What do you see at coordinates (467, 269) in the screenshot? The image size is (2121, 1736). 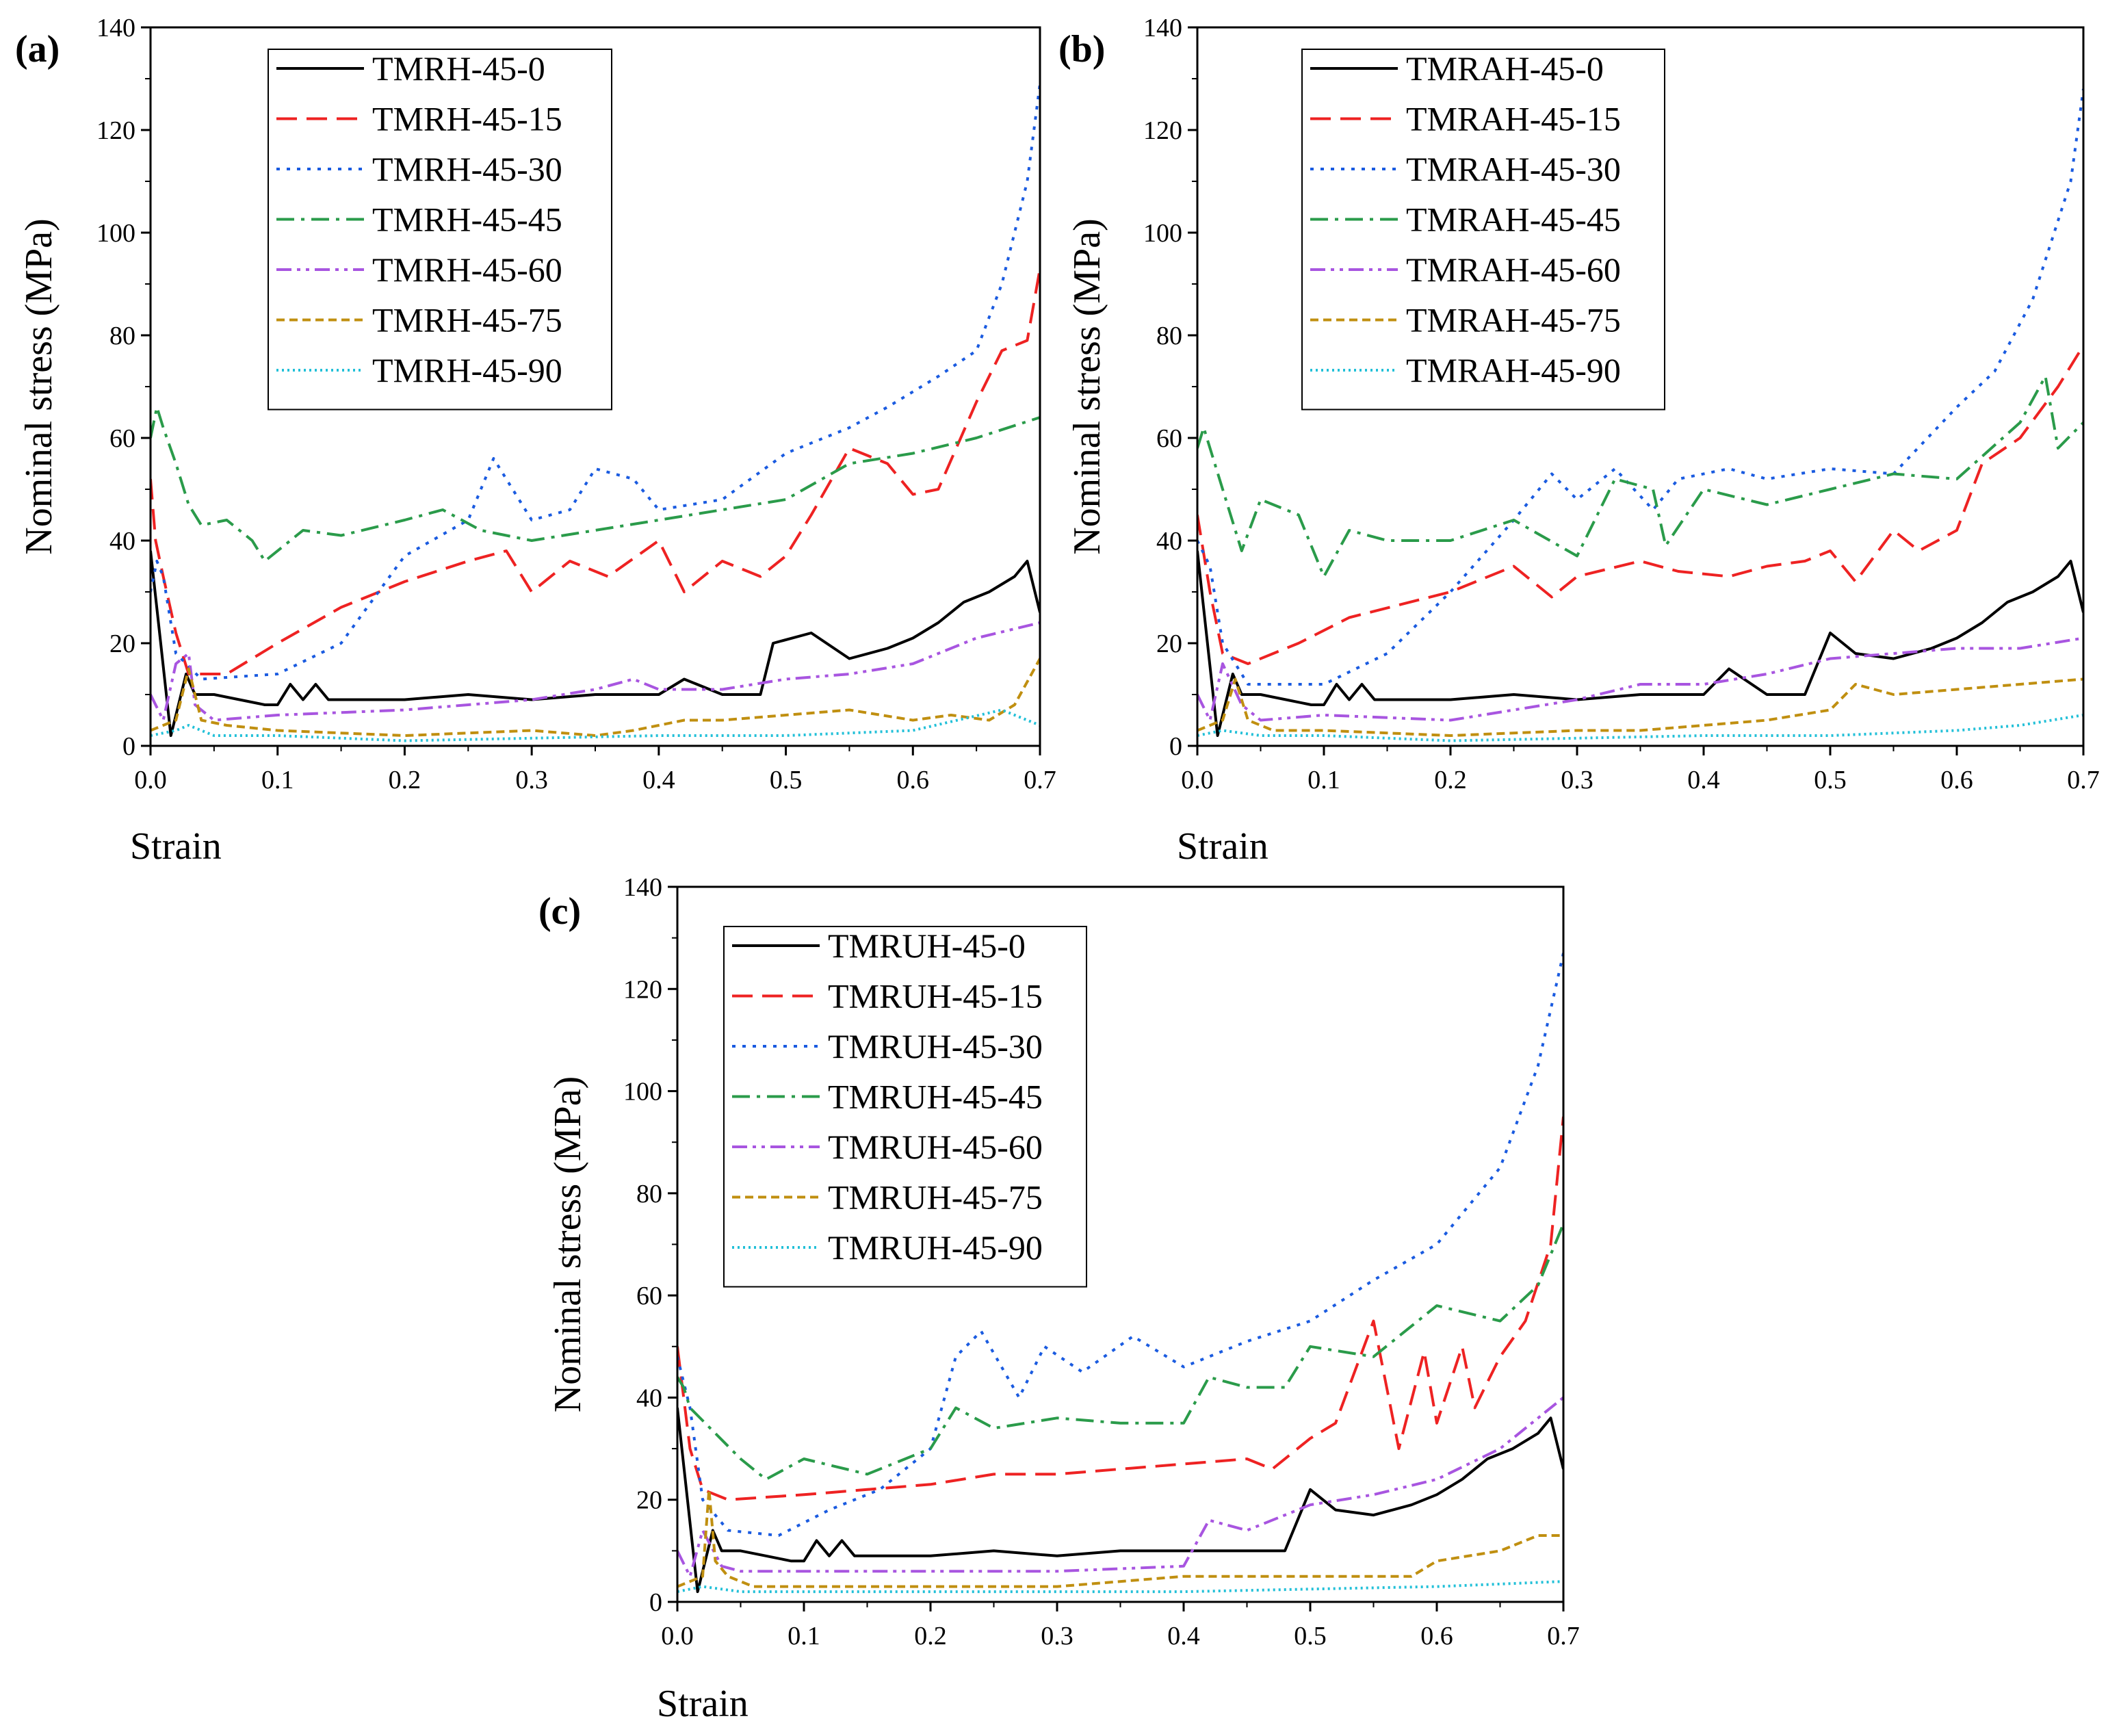 I see `legend-entry: TMRH-45-60` at bounding box center [467, 269].